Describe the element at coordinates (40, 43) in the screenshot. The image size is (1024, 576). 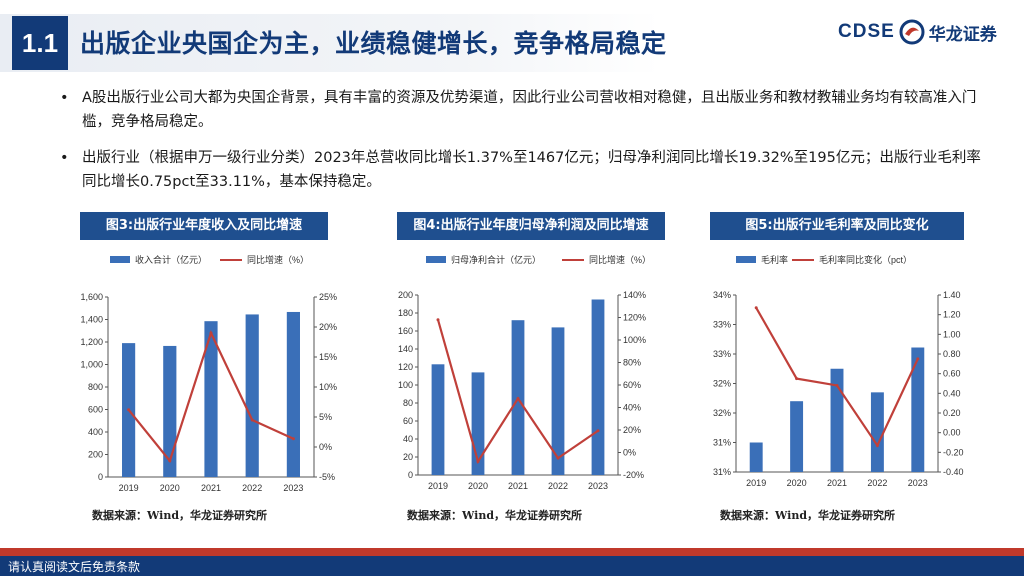
I see `section-number: 1.1` at that location.